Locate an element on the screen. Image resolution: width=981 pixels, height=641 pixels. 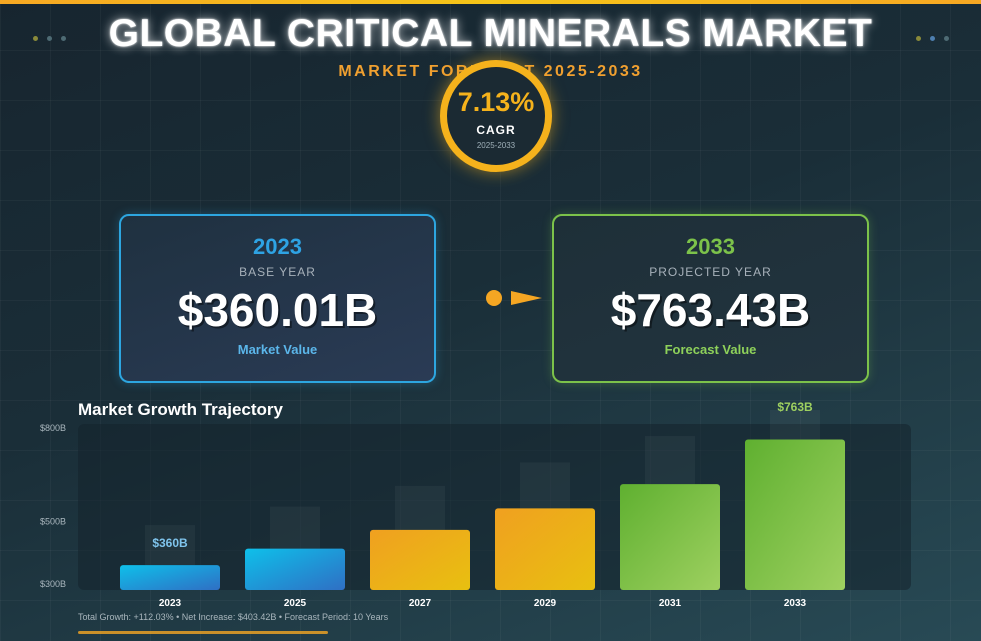
bar-2029 is located at coordinates (545, 549).